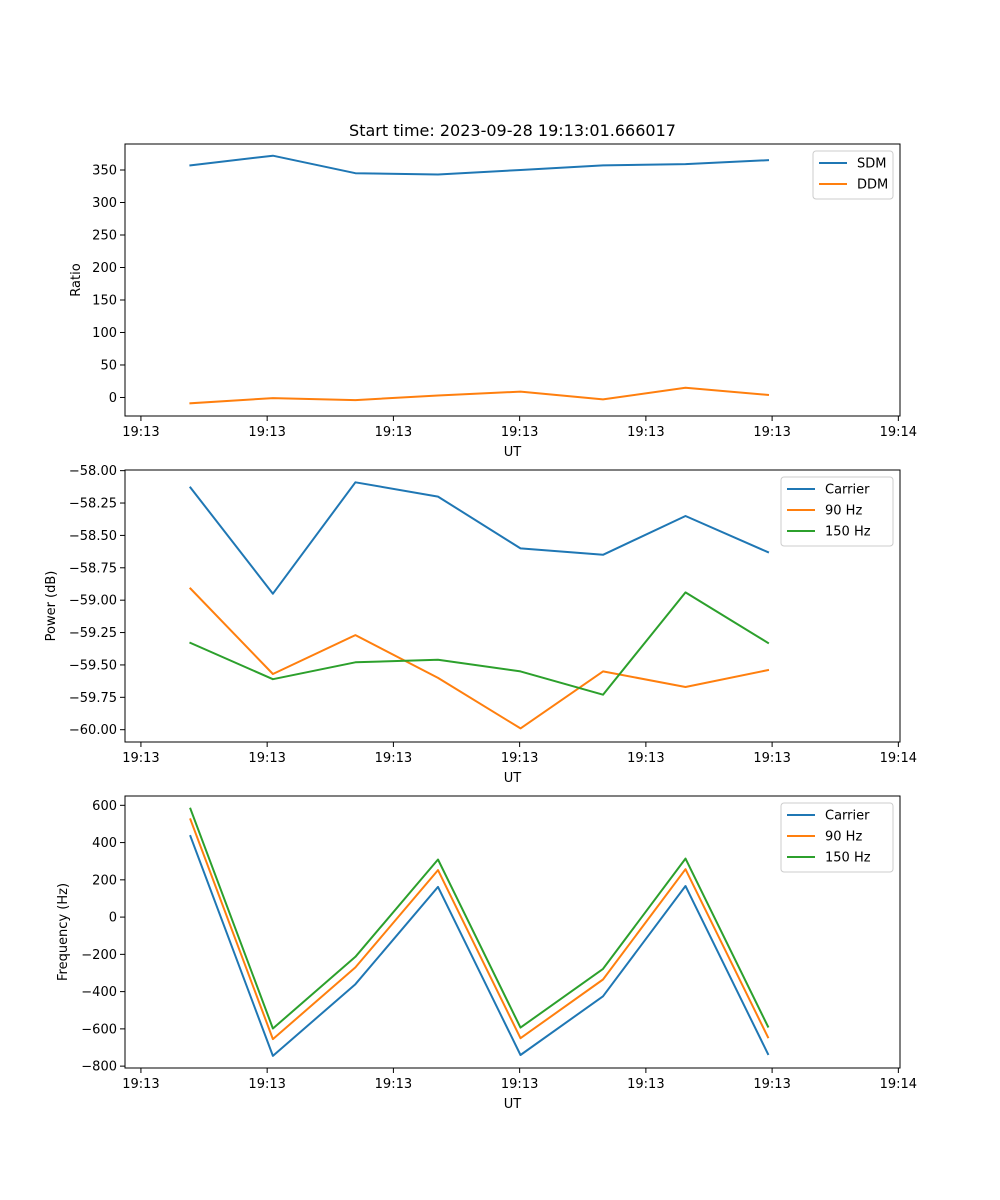  Describe the element at coordinates (104, 300) in the screenshot. I see `y-tick-label: 150` at that location.